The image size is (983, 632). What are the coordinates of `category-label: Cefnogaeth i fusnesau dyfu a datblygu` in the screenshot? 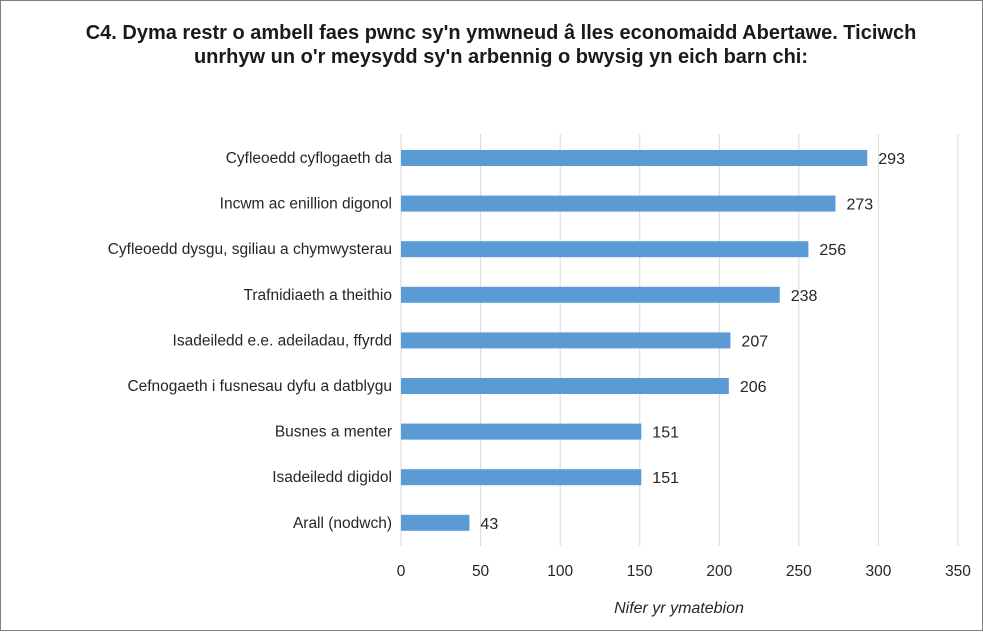 It's located at (259, 386).